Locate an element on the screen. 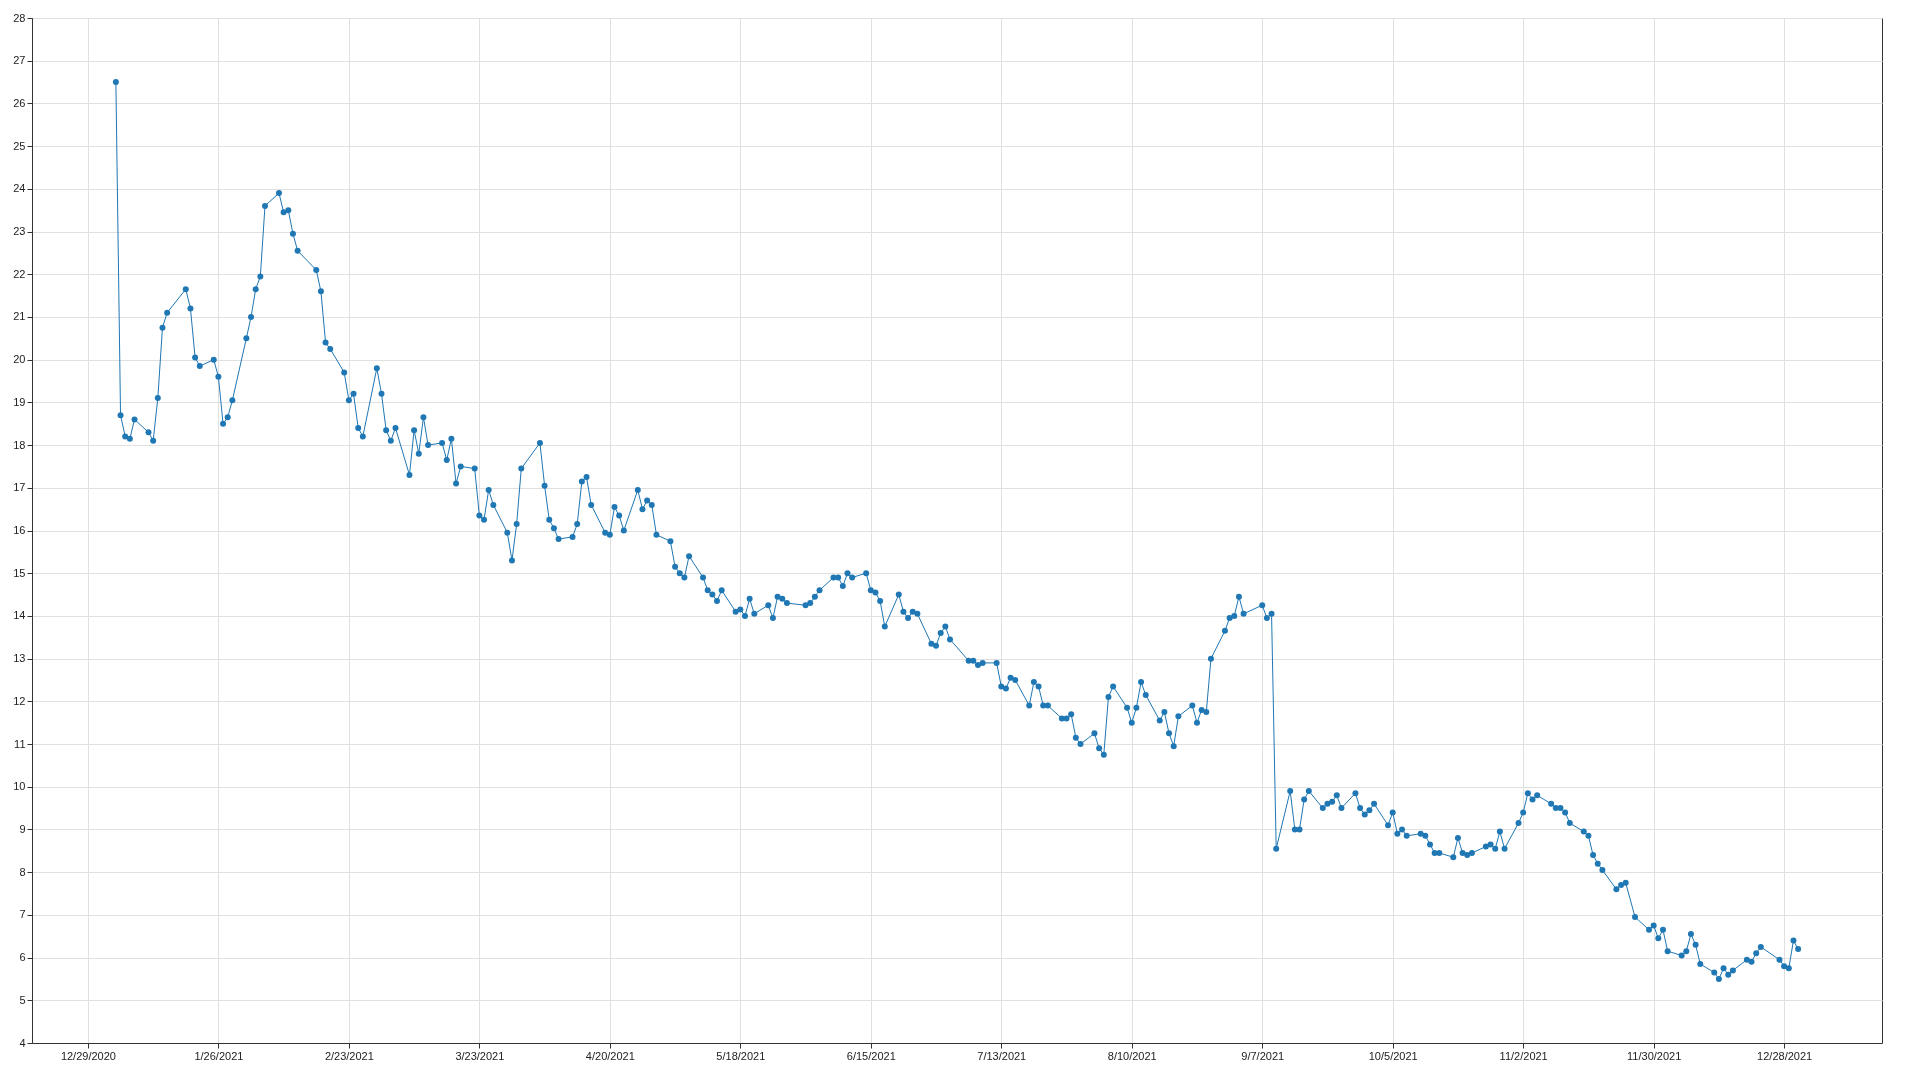 The width and height of the screenshot is (1920, 1080). y-tick-label: 6 is located at coordinates (22, 957).